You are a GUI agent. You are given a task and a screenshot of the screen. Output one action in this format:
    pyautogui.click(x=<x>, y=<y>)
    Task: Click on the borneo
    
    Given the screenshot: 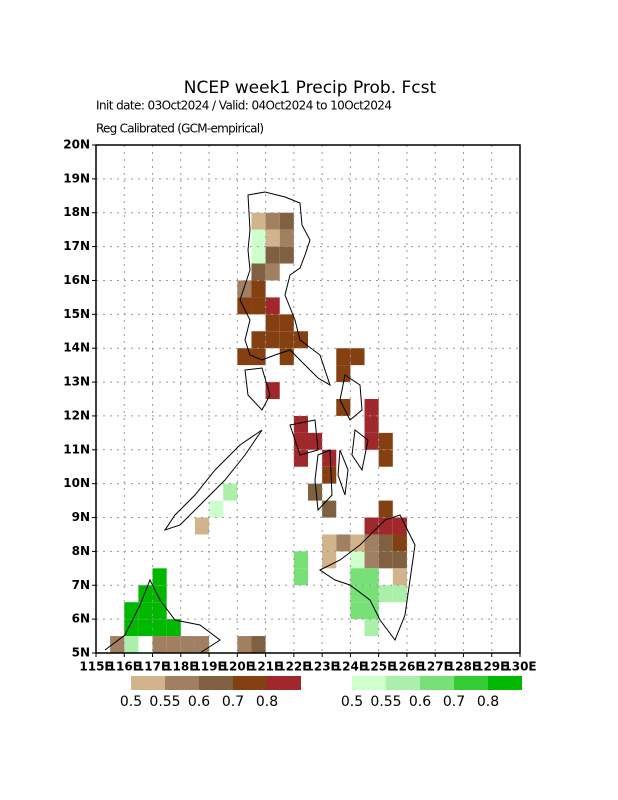 What is the action you would take?
    pyautogui.click(x=162, y=616)
    